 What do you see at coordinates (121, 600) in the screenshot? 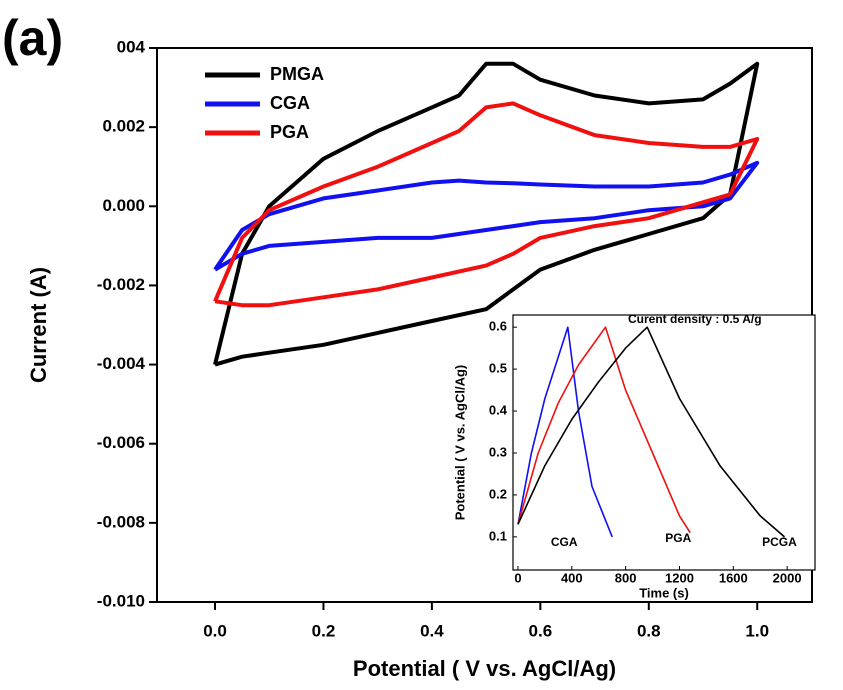
I see `y-tick-label: -0.010` at bounding box center [121, 600].